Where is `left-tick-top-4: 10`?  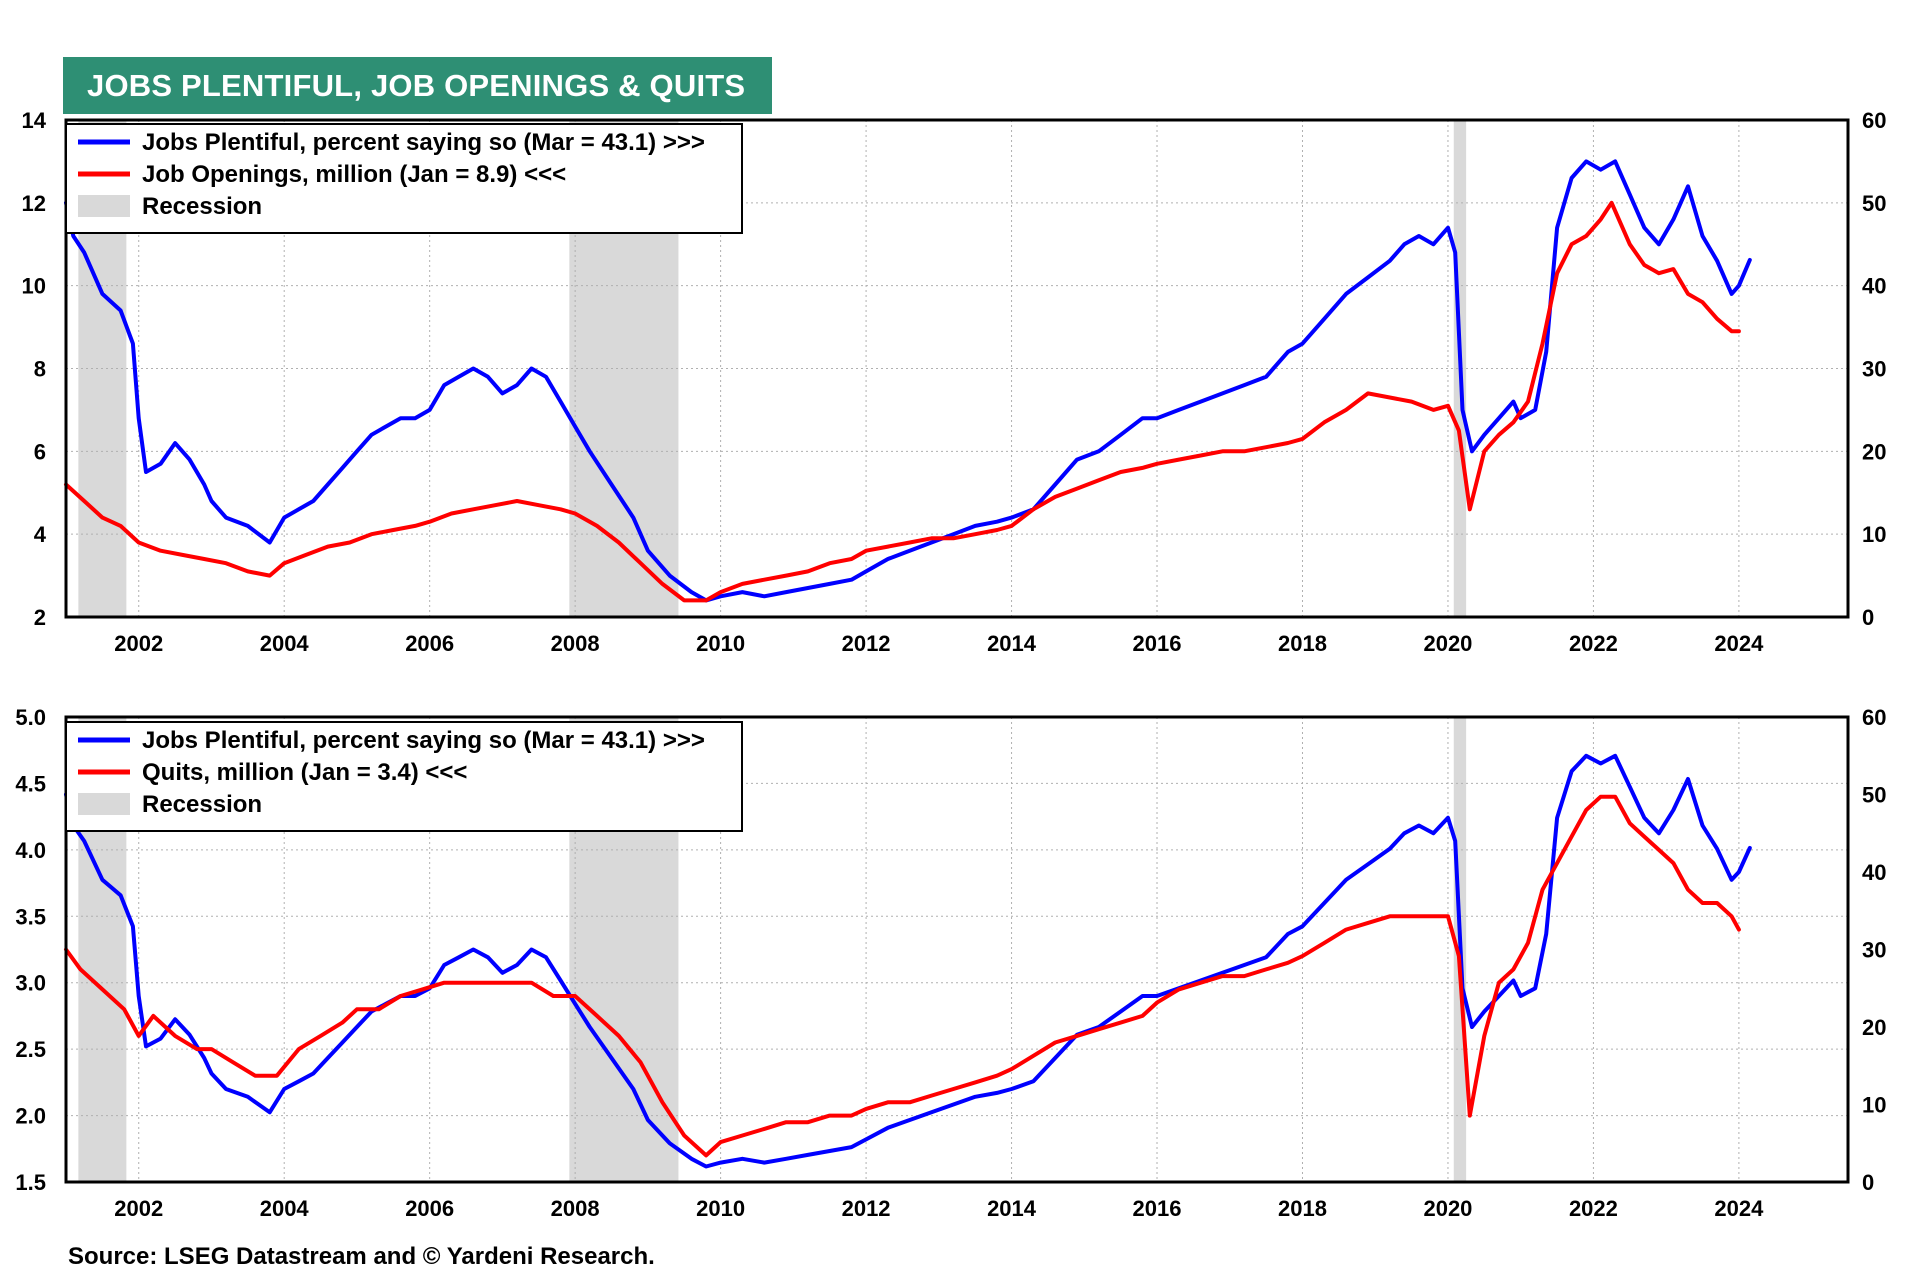 left-tick-top-4: 10 is located at coordinates (34, 286).